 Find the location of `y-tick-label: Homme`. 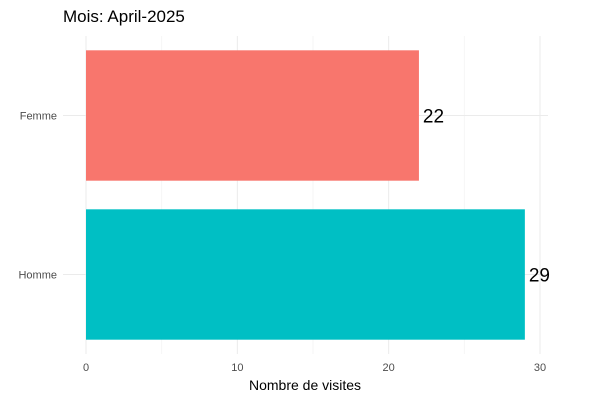

y-tick-label: Homme is located at coordinates (37, 276).